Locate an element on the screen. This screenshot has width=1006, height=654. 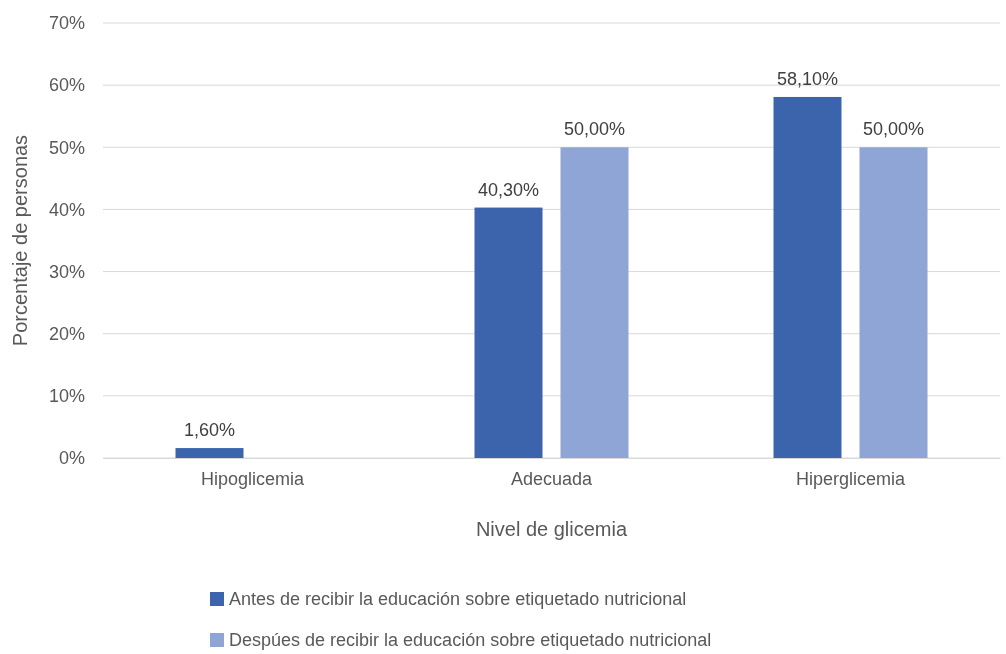
x-tick-label: Hipoglicemia is located at coordinates (253, 478).